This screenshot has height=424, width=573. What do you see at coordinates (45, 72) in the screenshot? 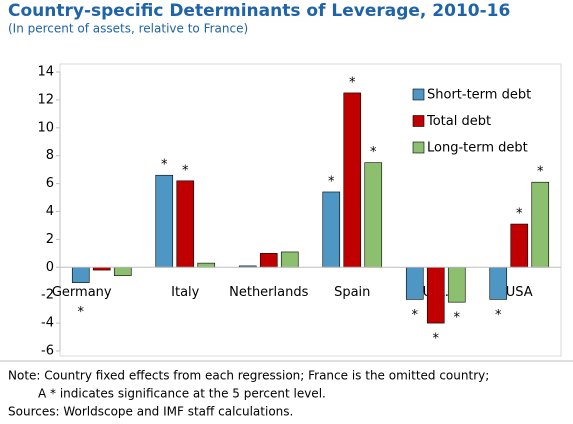
I see `y-tick-label: 14` at bounding box center [45, 72].